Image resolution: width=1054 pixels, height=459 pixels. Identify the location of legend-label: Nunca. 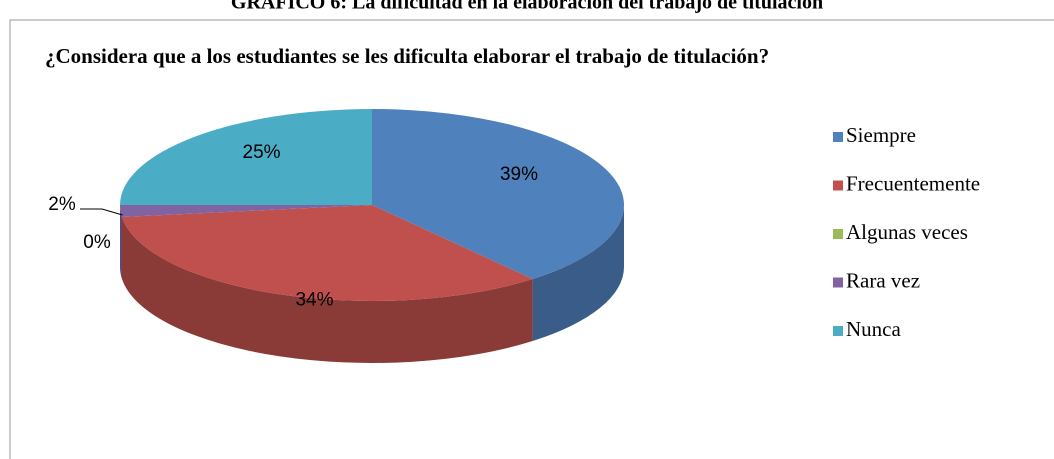
(873, 329).